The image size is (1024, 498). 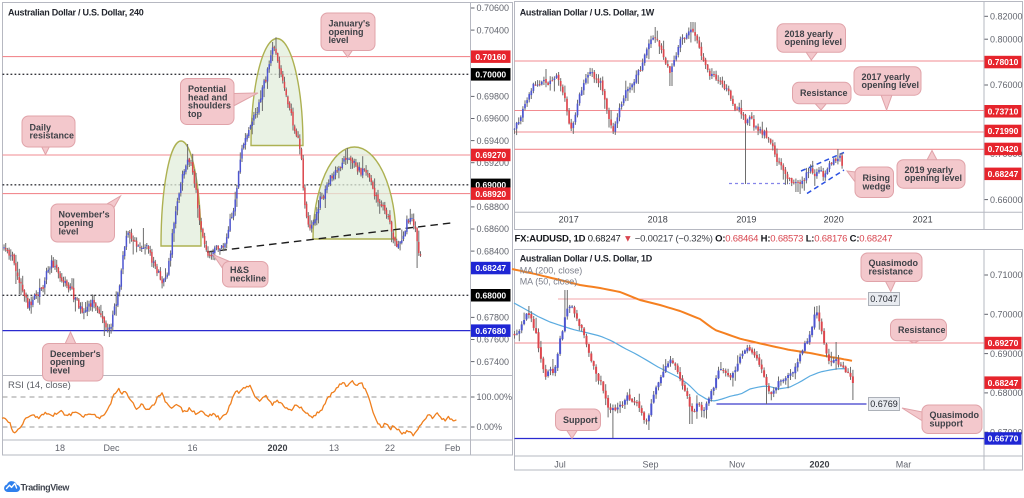 What do you see at coordinates (208, 97) in the screenshot?
I see `svg-text: head and` at bounding box center [208, 97].